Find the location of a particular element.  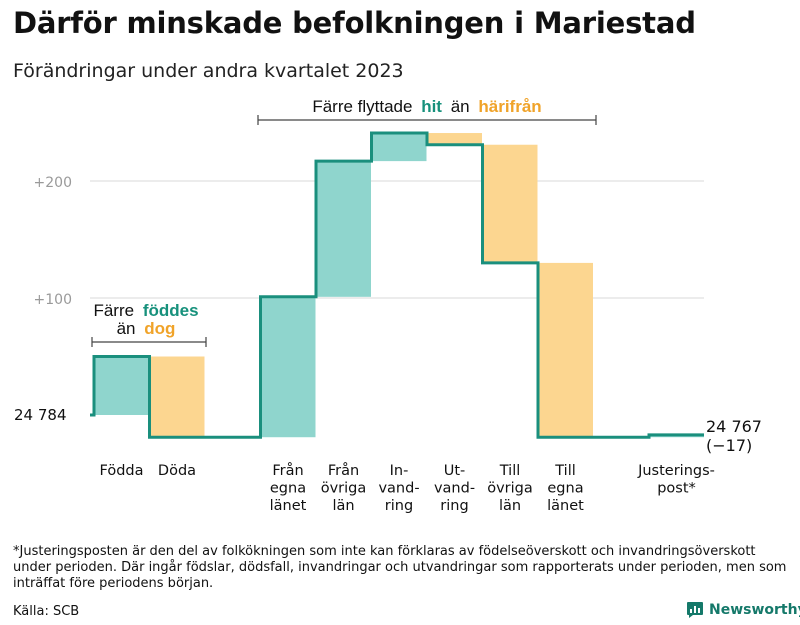

source-label: Källa: SCB is located at coordinates (46, 611).